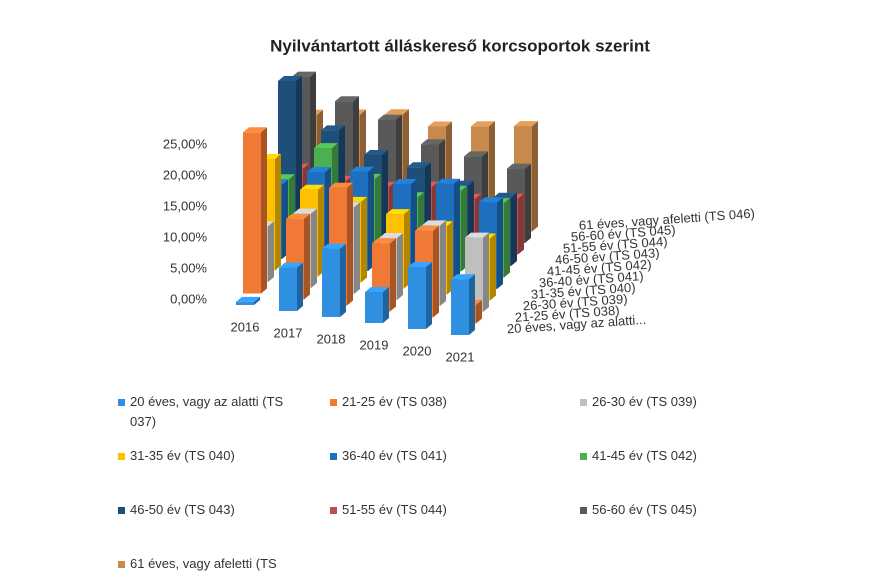 This screenshot has height=577, width=888. I want to click on x-tick-label: 2016, so click(245, 326).